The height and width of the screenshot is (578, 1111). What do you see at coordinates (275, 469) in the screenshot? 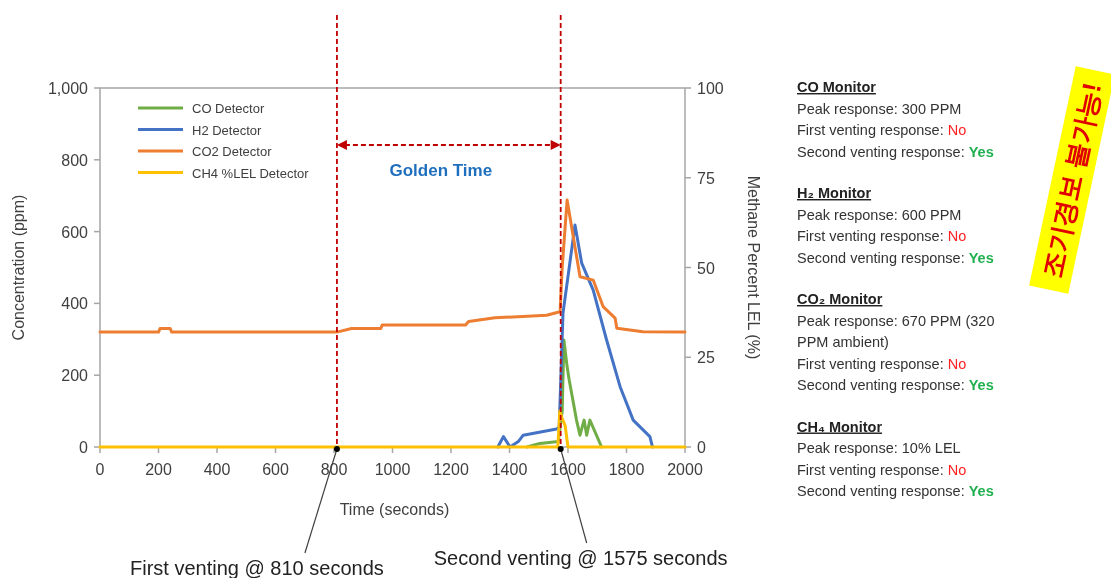
I see `x-tick-label: 600` at bounding box center [275, 469].